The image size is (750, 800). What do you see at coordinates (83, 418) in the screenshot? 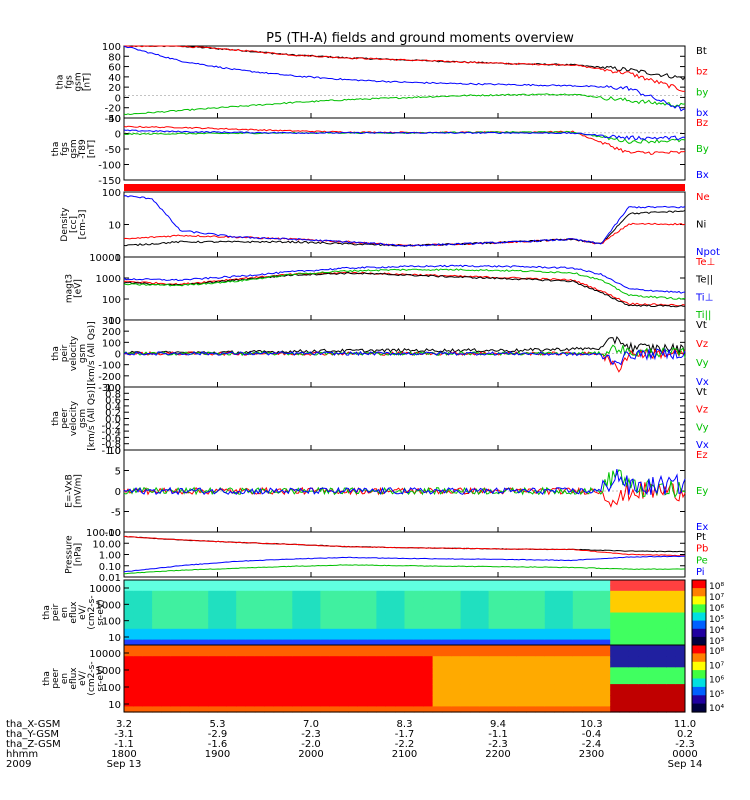
I see `y-axis-label-line: gsm` at bounding box center [83, 418].